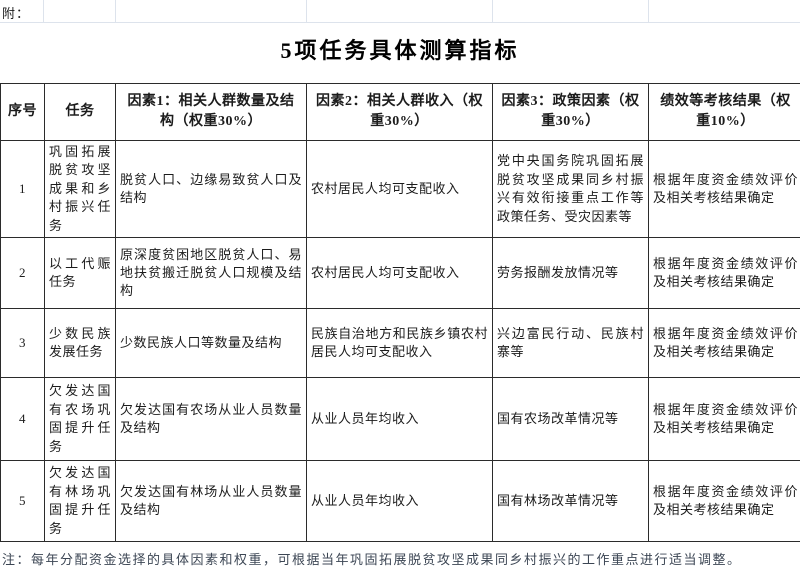 The image size is (800, 581). Describe the element at coordinates (211, 112) in the screenshot. I see `col-header-factor1: 因素1：相关人群数量及结构（权重30%）` at that location.